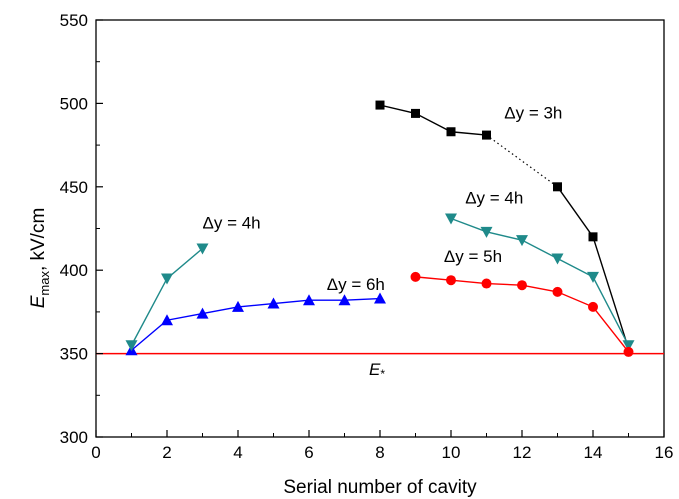 The image size is (679, 499). I want to click on y-tick-label: 300, so click(74, 437).